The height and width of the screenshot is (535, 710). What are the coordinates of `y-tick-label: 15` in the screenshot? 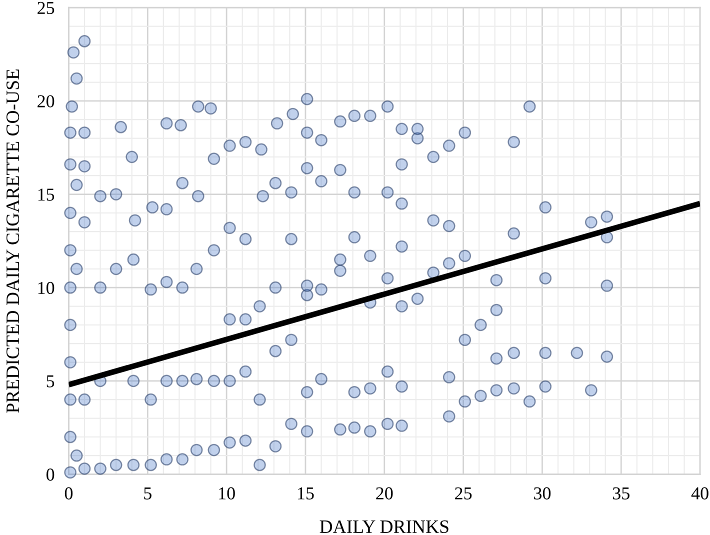 It's located at (46, 194).